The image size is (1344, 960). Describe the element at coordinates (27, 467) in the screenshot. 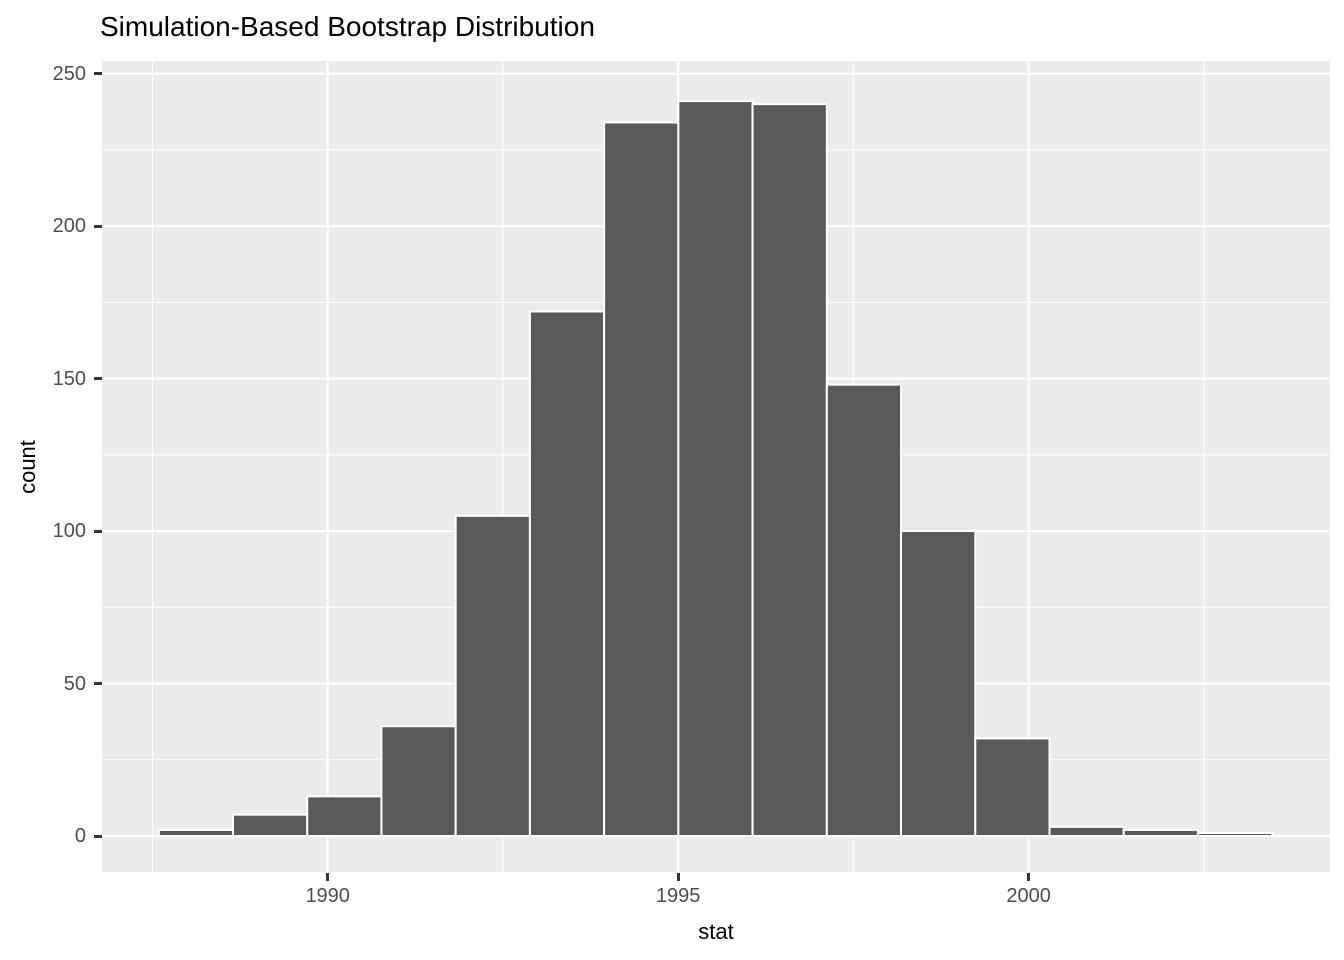

I see `y-axis-title: count` at that location.